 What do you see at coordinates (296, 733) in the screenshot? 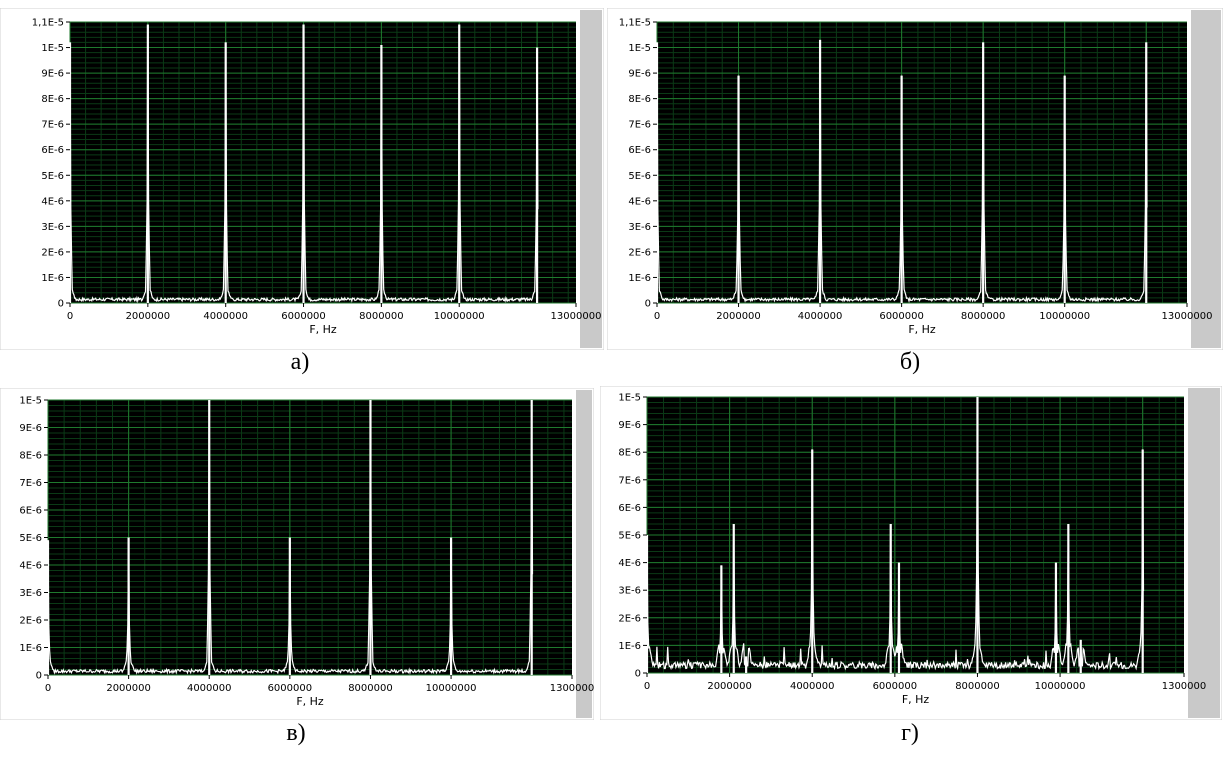
I see `caption-c: в)` at bounding box center [296, 733].